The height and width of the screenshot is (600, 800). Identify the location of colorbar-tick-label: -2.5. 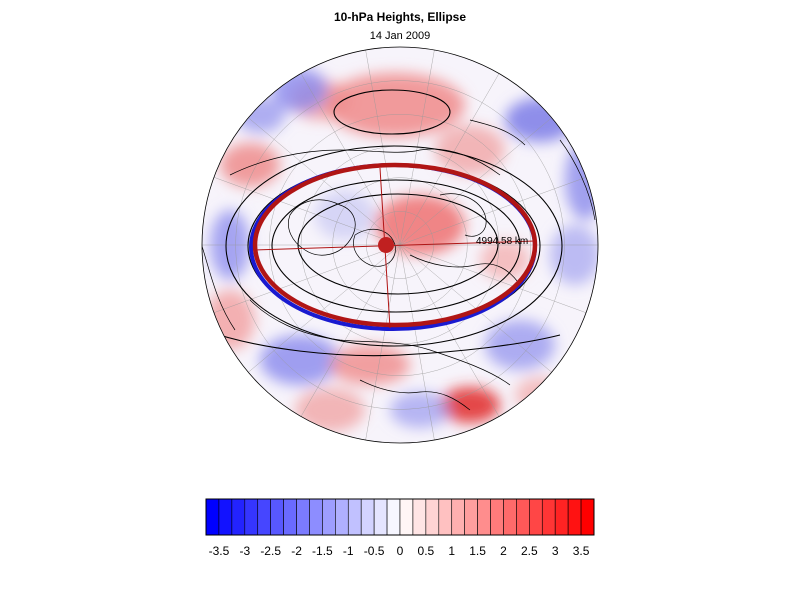
(270, 551).